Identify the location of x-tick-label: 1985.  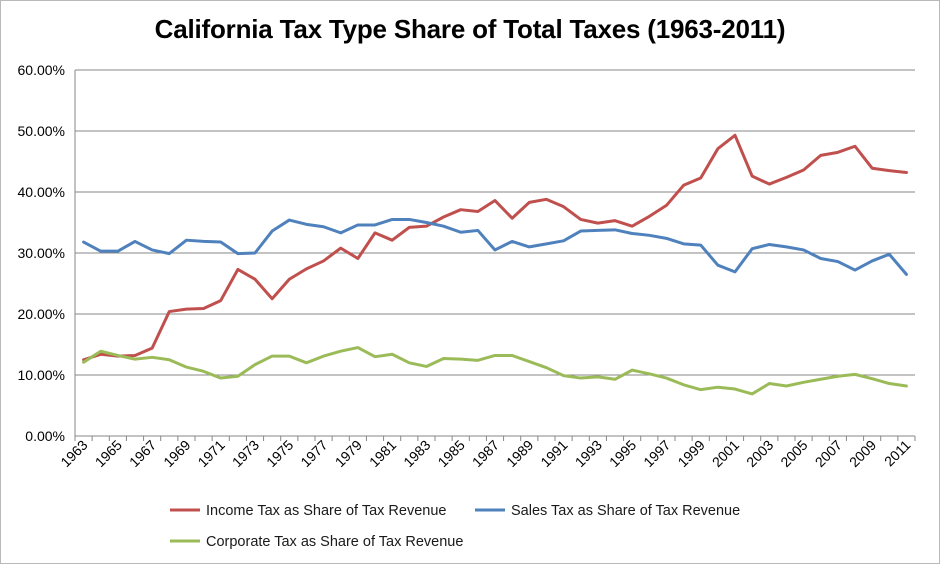
(450, 453).